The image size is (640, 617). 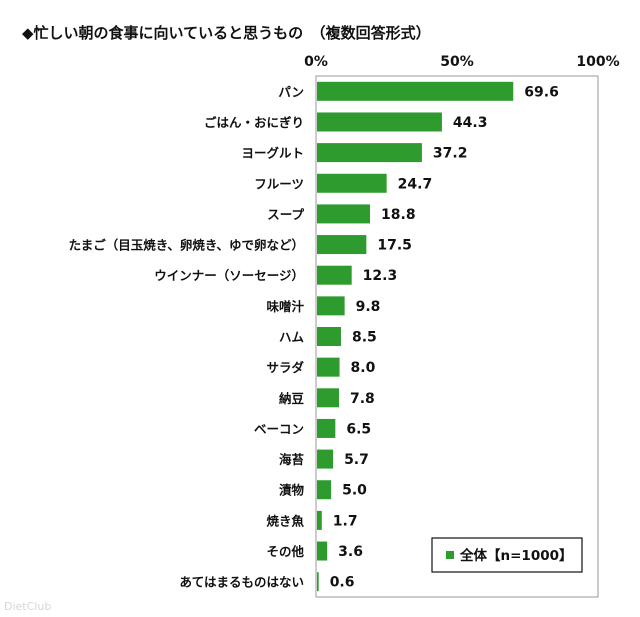 What do you see at coordinates (285, 306) in the screenshot?
I see `category-label: 味噌汁` at bounding box center [285, 306].